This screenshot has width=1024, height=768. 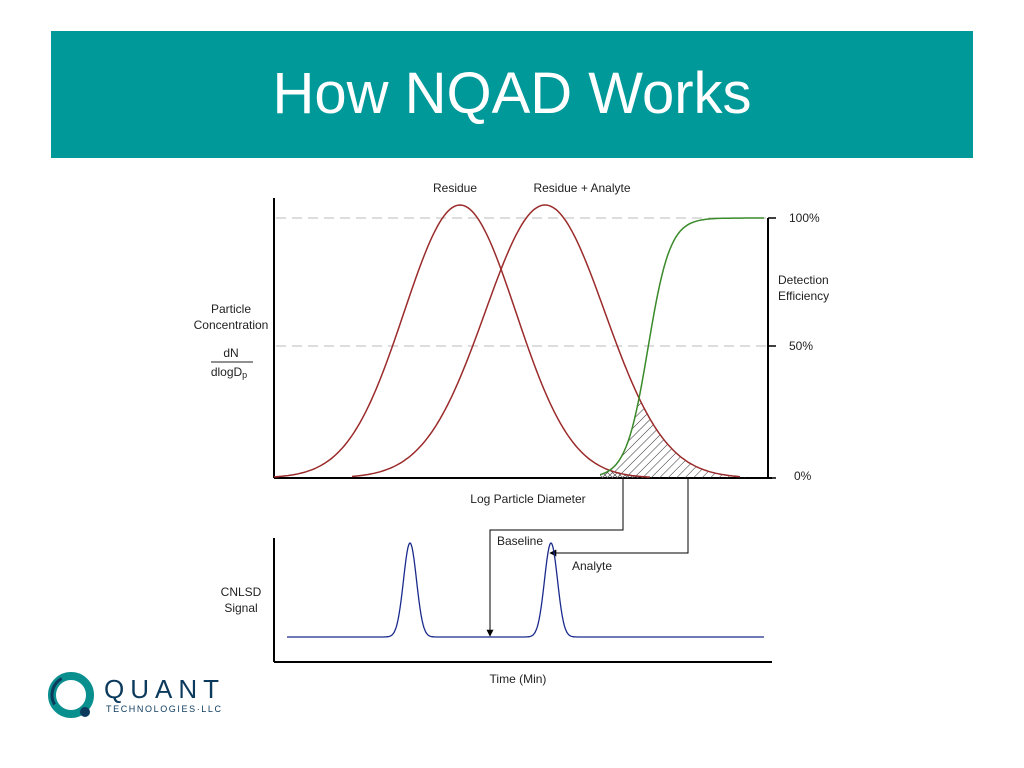 I want to click on concentration-label: Concentration, so click(x=231, y=325).